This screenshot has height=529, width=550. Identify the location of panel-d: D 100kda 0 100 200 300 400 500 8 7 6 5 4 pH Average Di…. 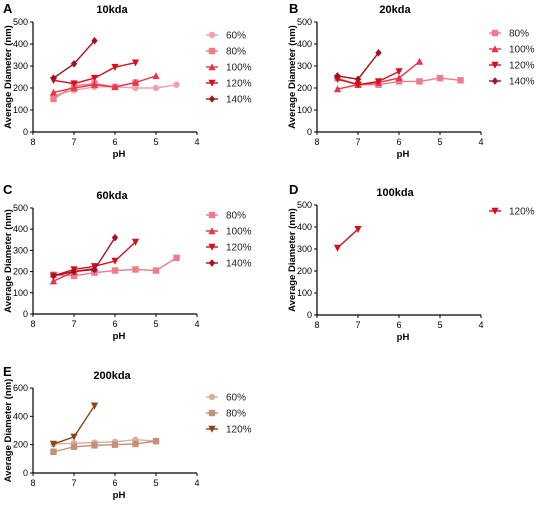
(411, 262).